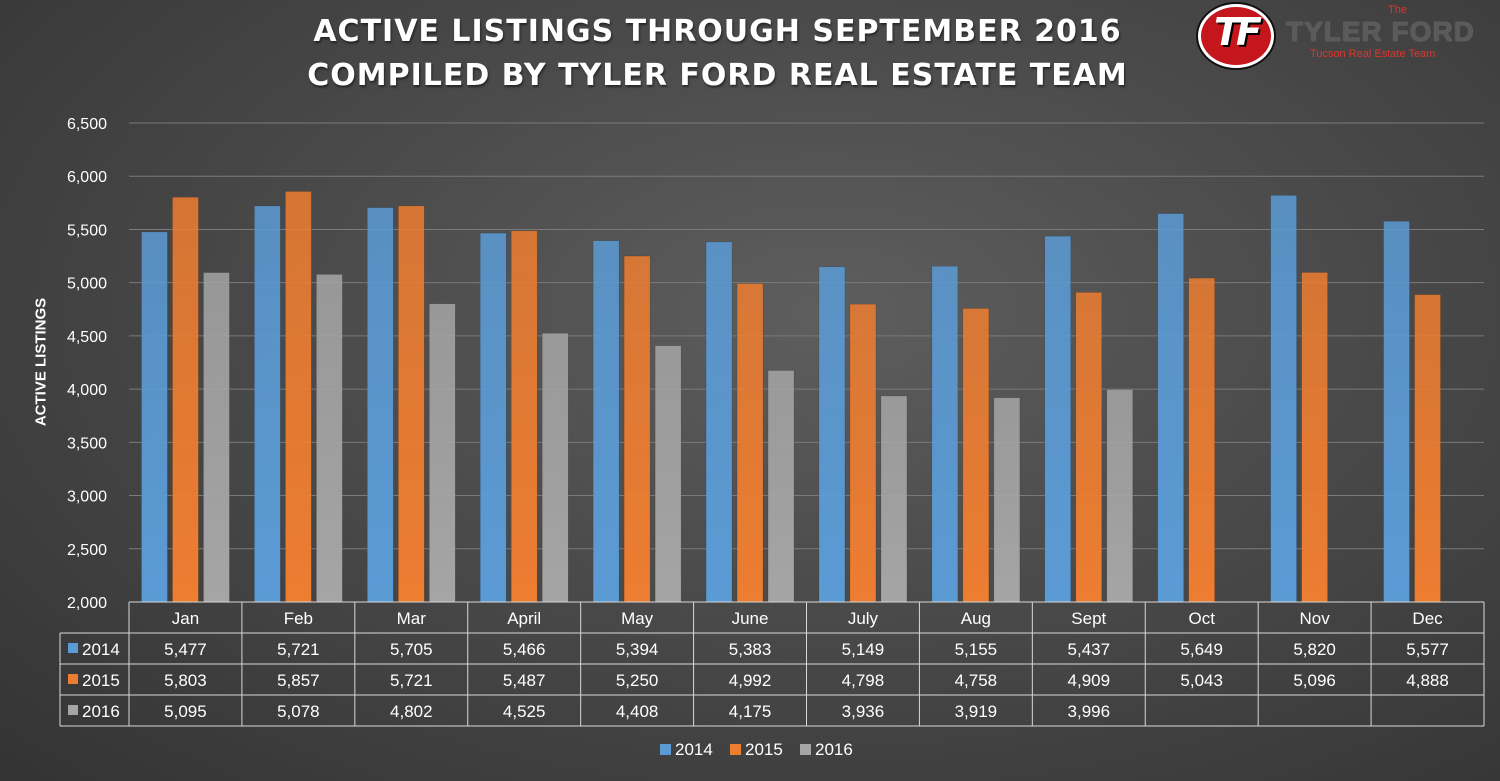  Describe the element at coordinates (668, 474) in the screenshot. I see `bar-2016-may` at that location.